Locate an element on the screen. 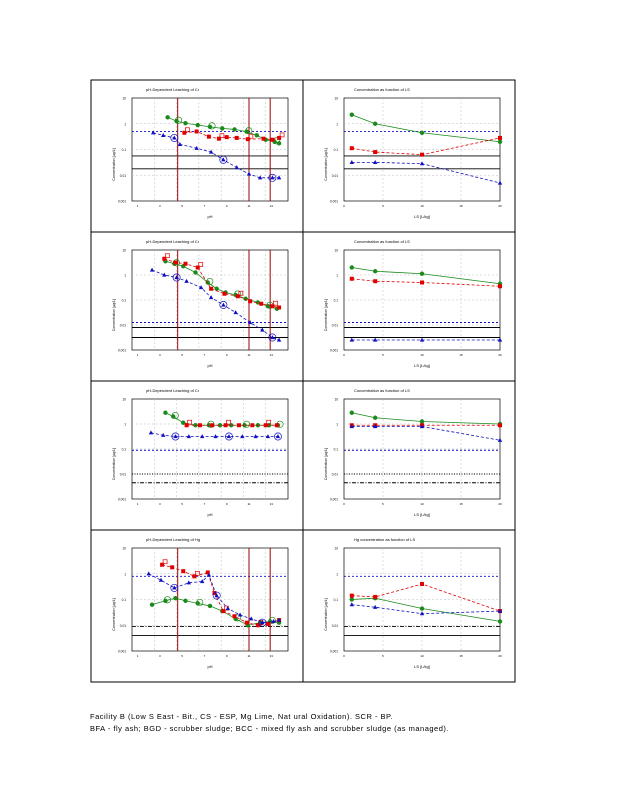 This screenshot has height=800, width=618. x-axis-label: pH is located at coordinates (209, 666).